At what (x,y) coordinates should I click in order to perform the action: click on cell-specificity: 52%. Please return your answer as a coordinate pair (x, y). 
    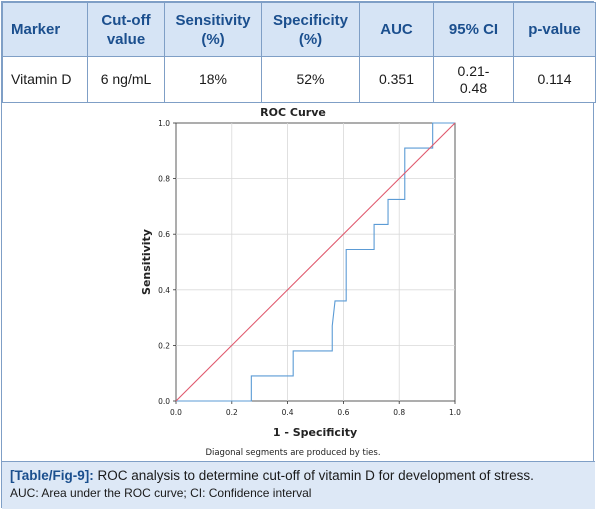
    Looking at the image, I should click on (310, 79).